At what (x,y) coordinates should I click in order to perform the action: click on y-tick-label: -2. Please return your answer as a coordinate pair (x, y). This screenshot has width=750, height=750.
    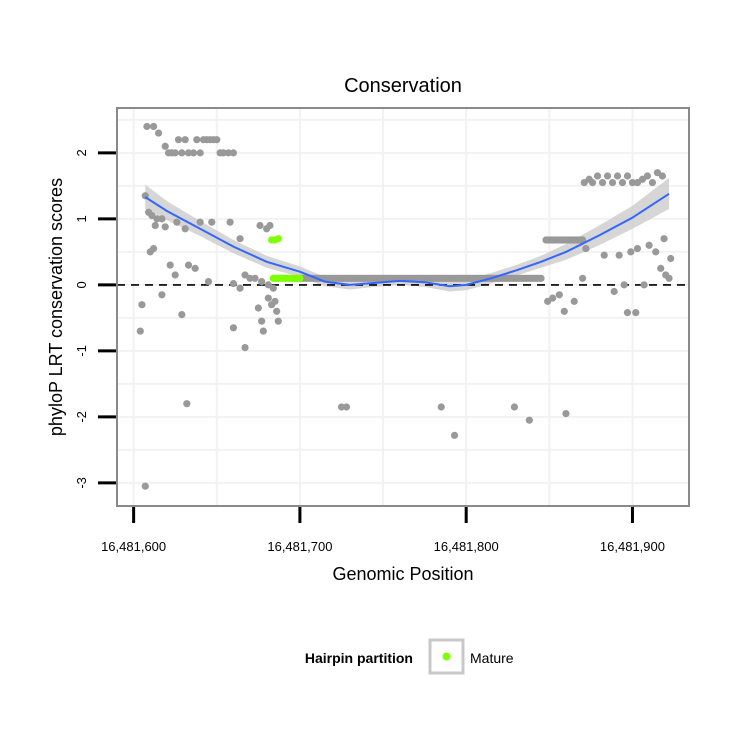
    Looking at the image, I should click on (81, 417).